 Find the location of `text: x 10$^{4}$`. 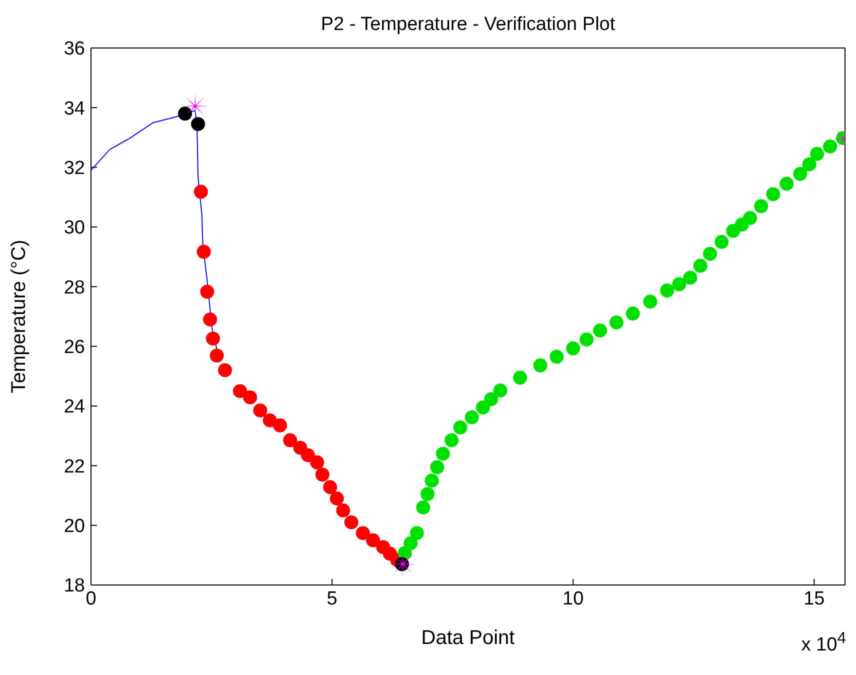

text: x 10$^{4}$ is located at coordinates (823, 643).